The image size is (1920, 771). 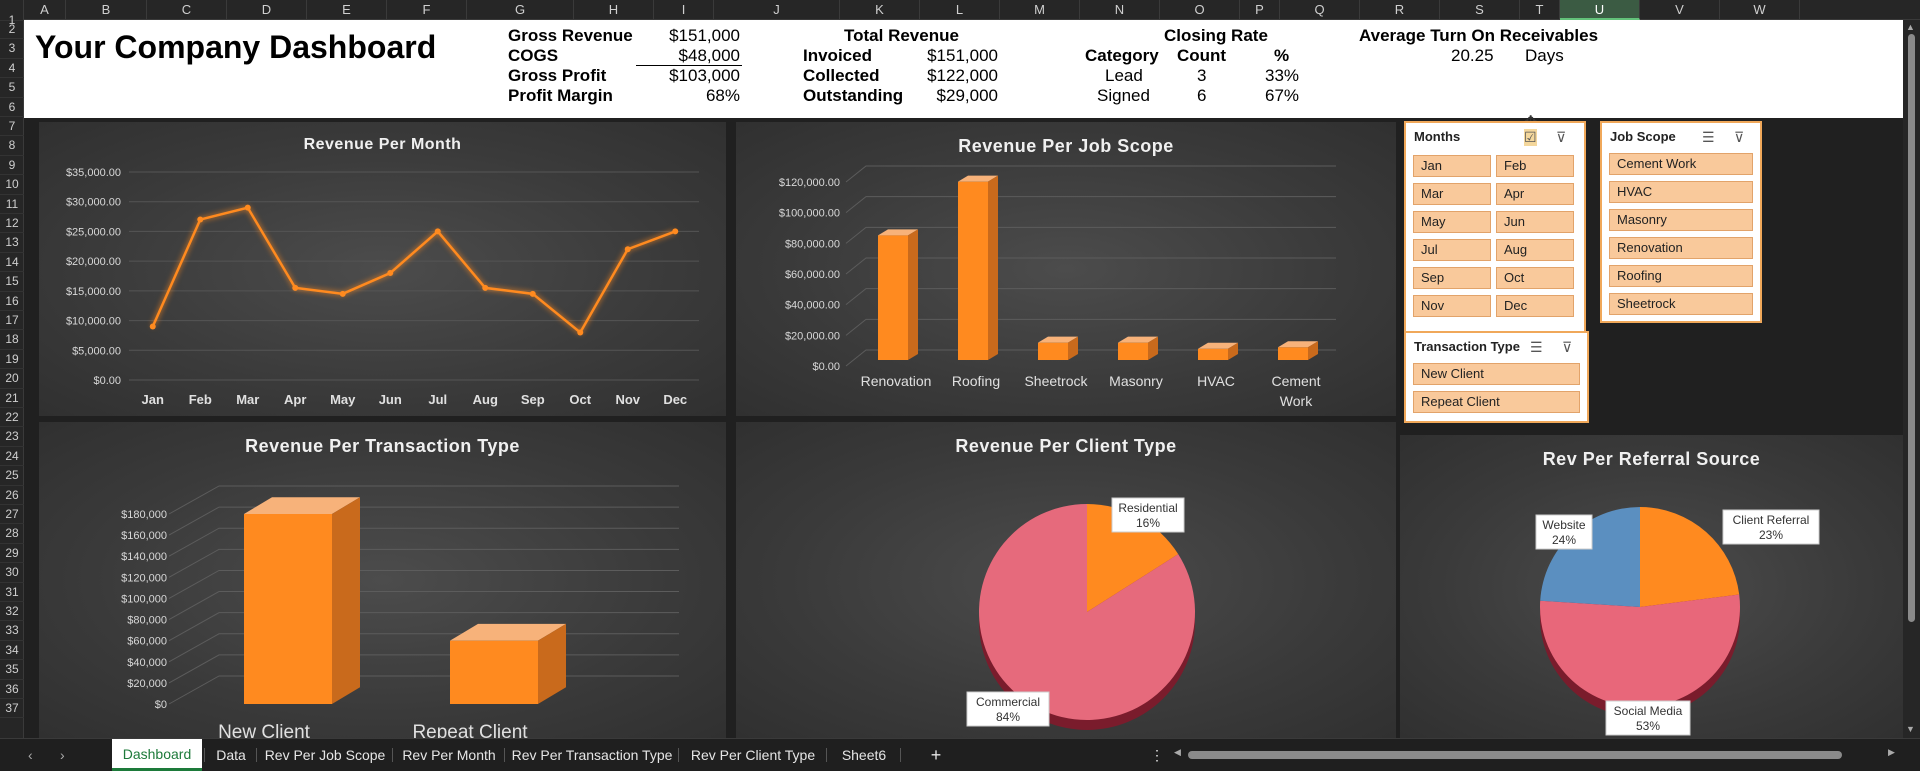 What do you see at coordinates (1891, 752) in the screenshot?
I see `scroll-right-icon: ▶` at bounding box center [1891, 752].